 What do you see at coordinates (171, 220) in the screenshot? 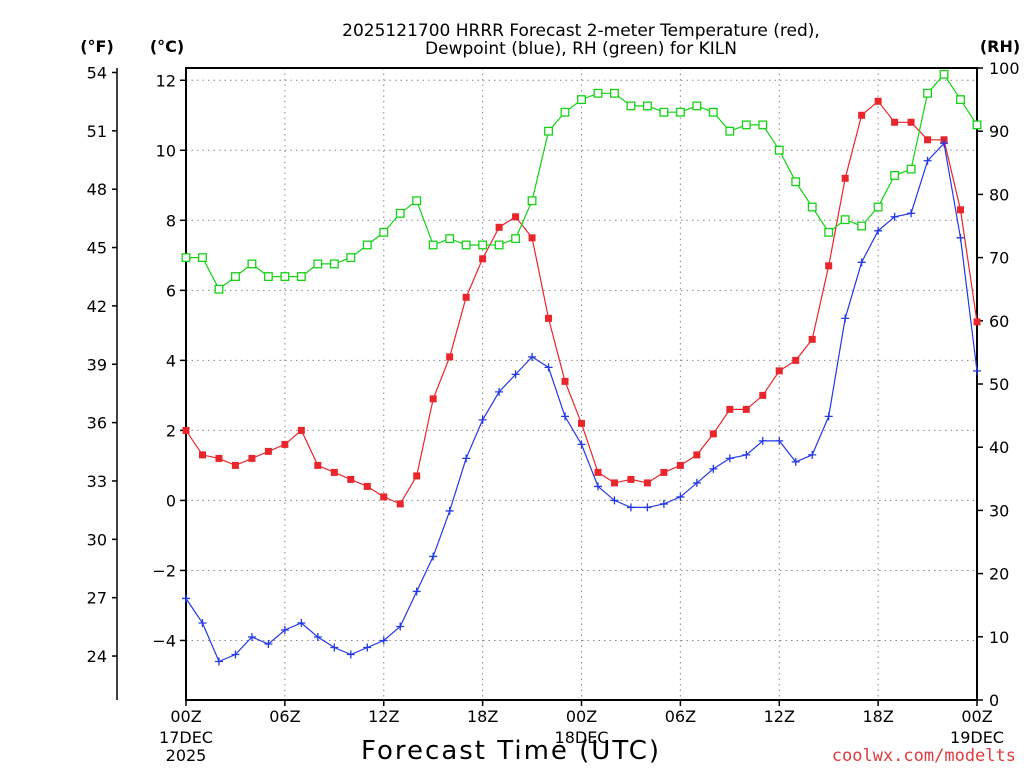
I see `celsius-tick-label: 8` at bounding box center [171, 220].